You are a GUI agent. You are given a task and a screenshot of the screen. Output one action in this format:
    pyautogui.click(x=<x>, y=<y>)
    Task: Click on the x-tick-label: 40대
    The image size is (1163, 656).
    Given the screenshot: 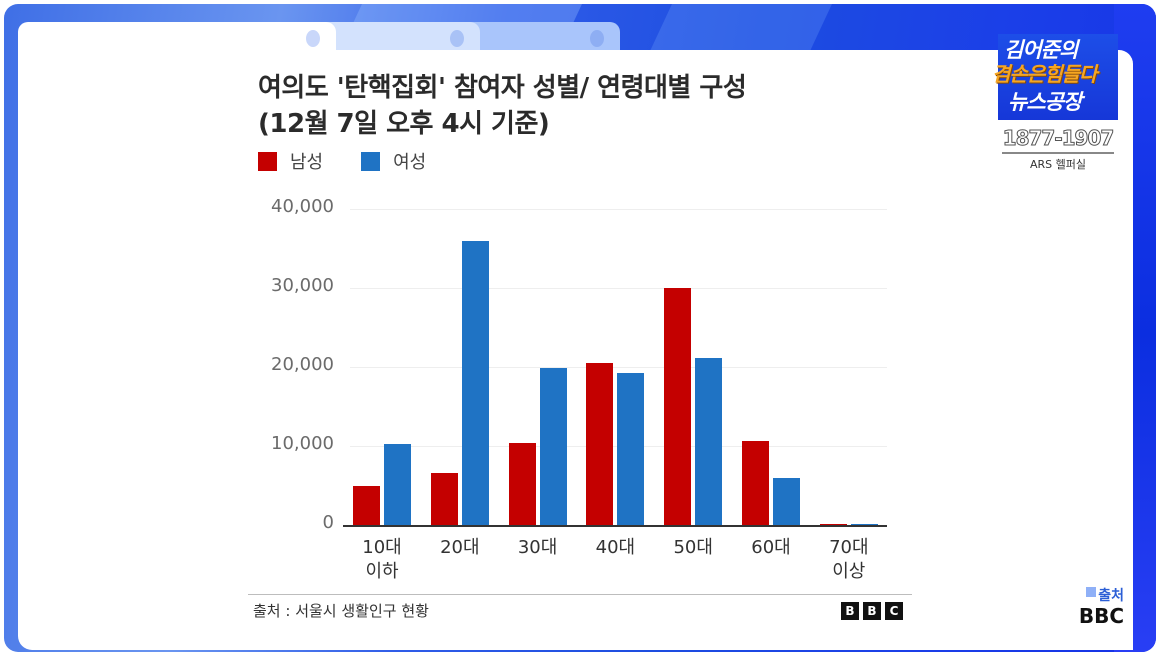 What is the action you would take?
    pyautogui.click(x=615, y=548)
    